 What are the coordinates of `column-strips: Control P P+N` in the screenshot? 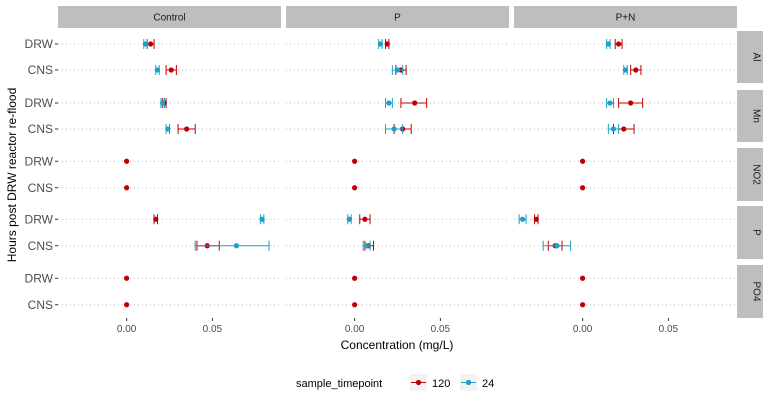 It's located at (397, 17).